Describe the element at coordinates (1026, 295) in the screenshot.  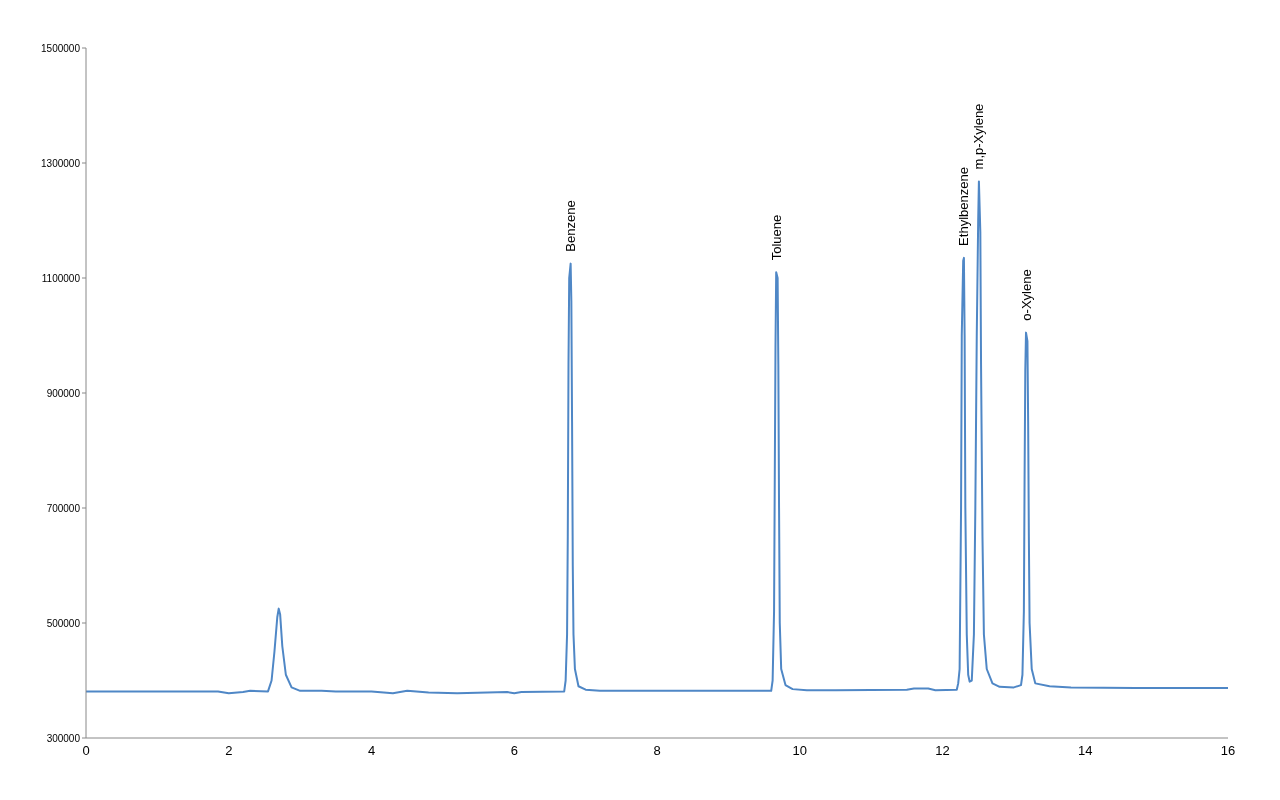
I see `annotation: o-Xylene` at that location.